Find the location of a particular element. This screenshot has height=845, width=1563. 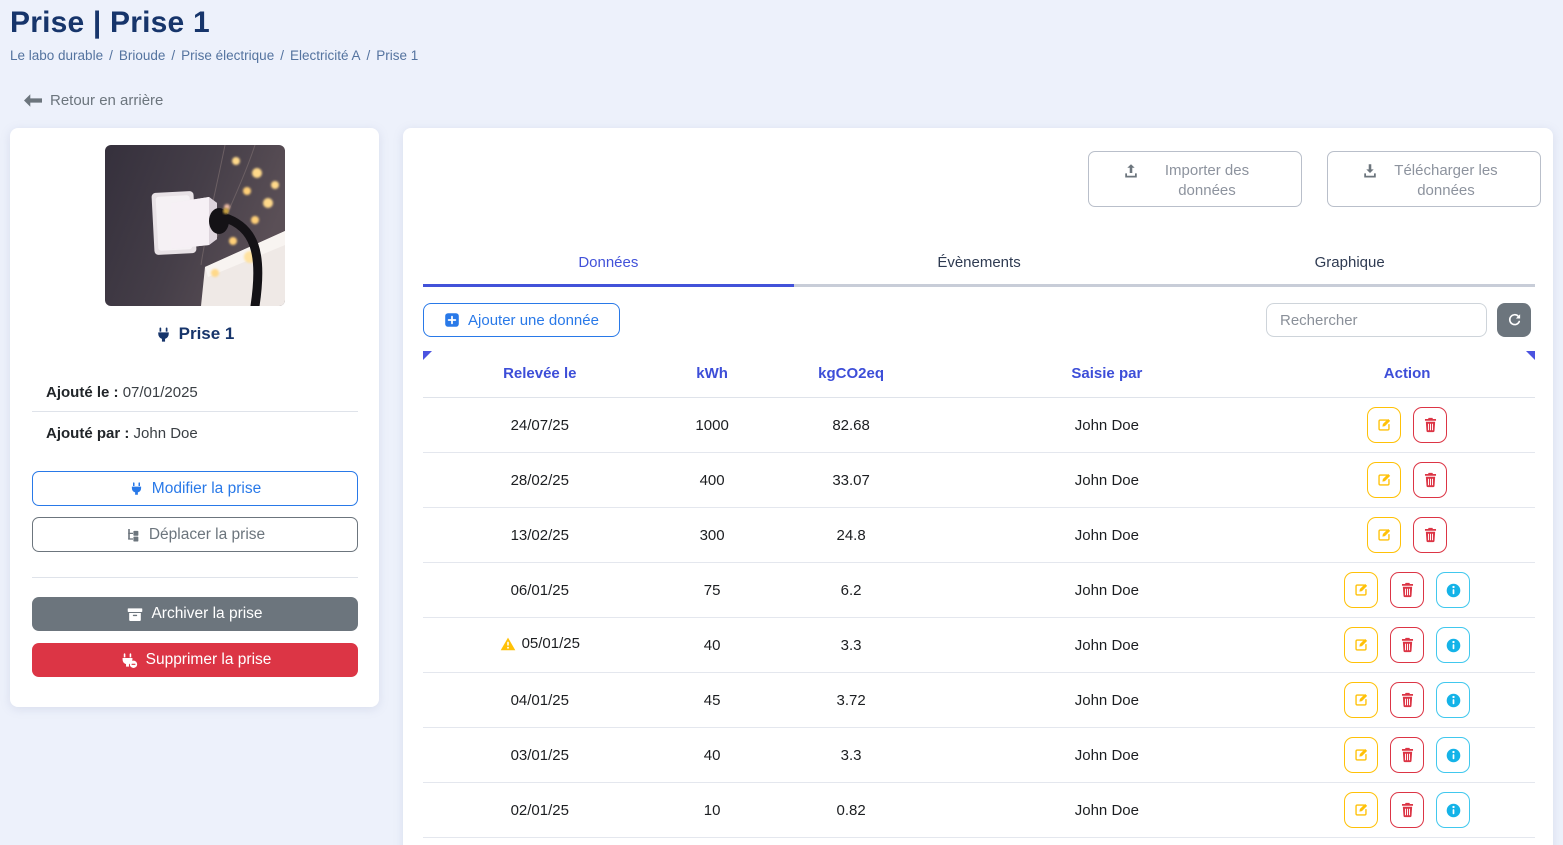

added-by-label: Ajouté par : is located at coordinates (88, 433).